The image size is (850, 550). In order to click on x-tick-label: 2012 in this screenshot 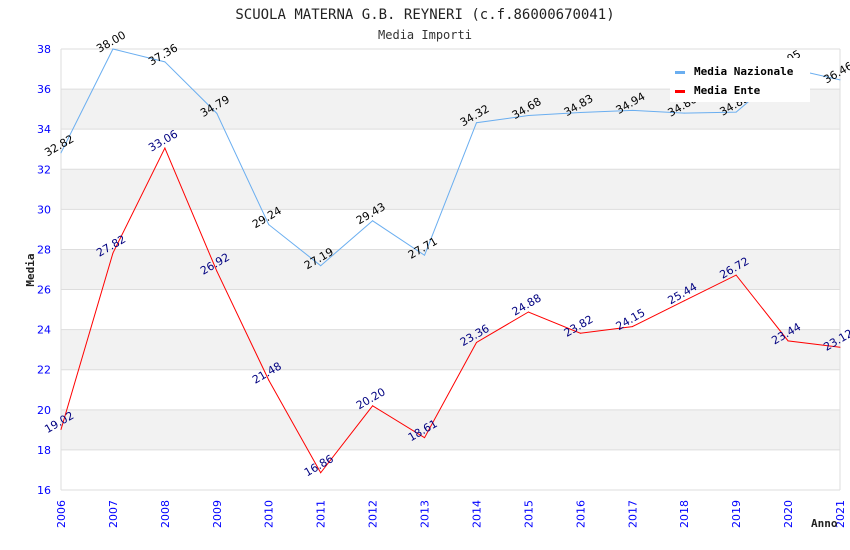, I will do `click(373, 514)`.